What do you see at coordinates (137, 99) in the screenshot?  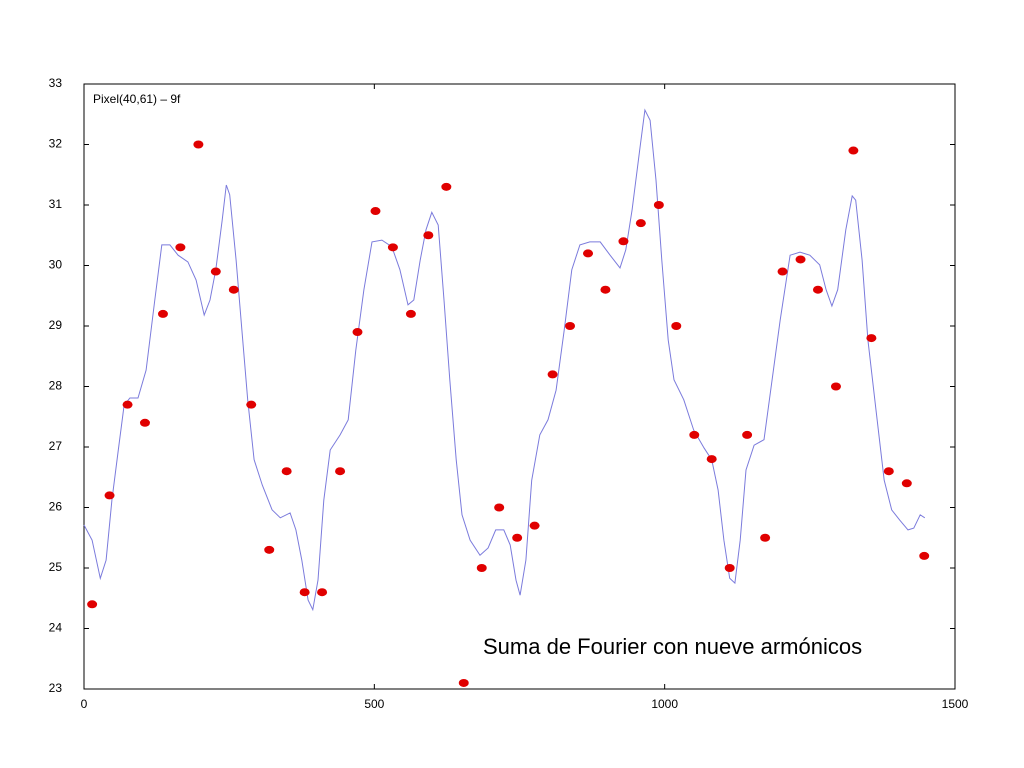 I see `annotation: Pixel(40,61) – 9f` at bounding box center [137, 99].